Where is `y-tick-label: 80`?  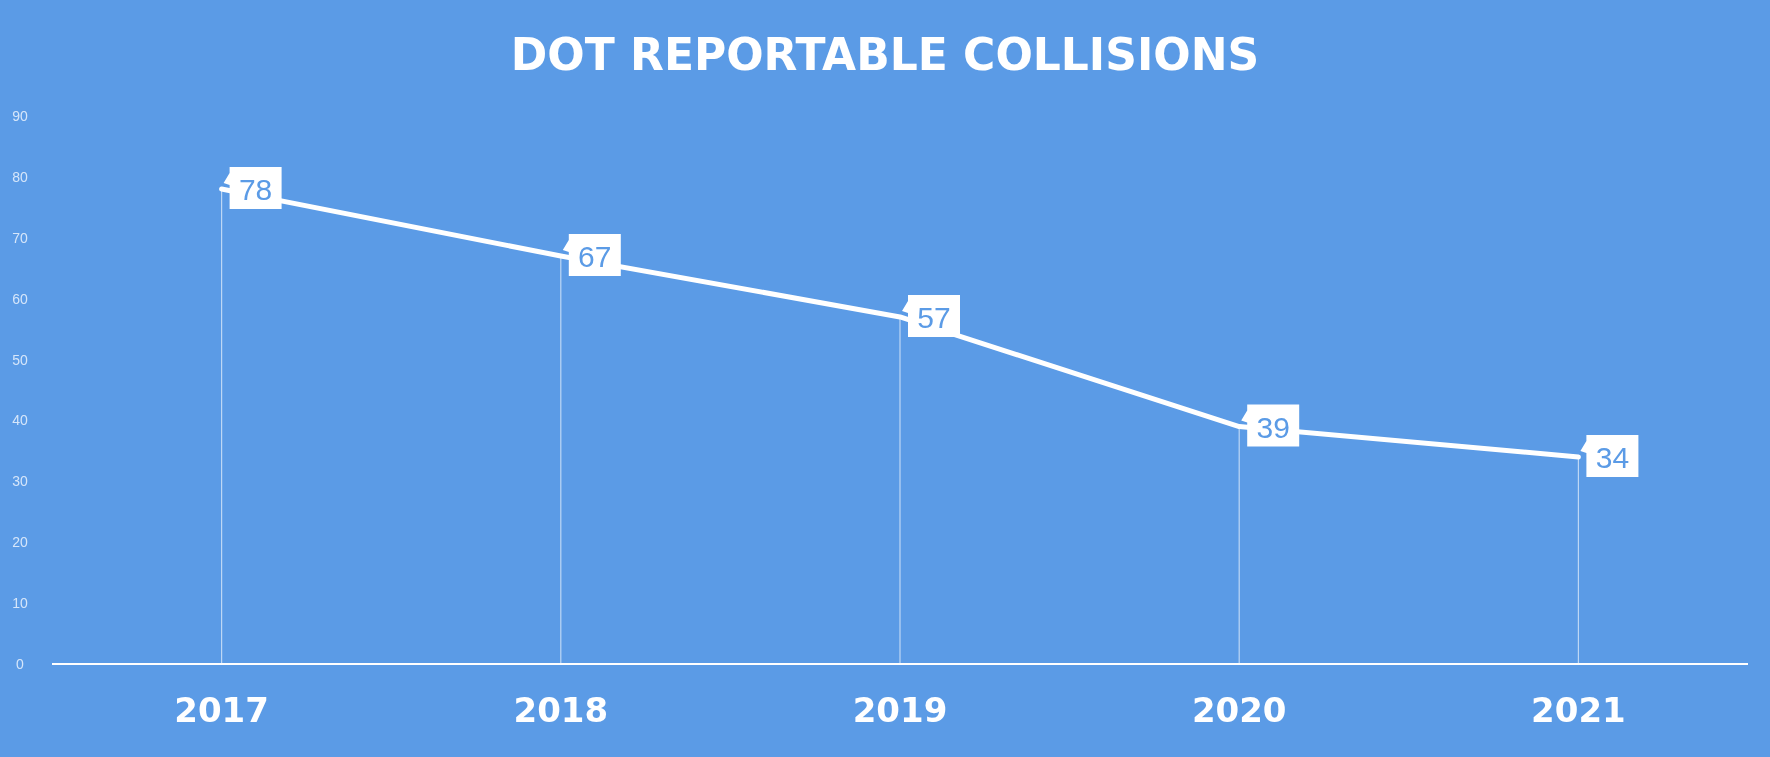 y-tick-label: 80 is located at coordinates (20, 176).